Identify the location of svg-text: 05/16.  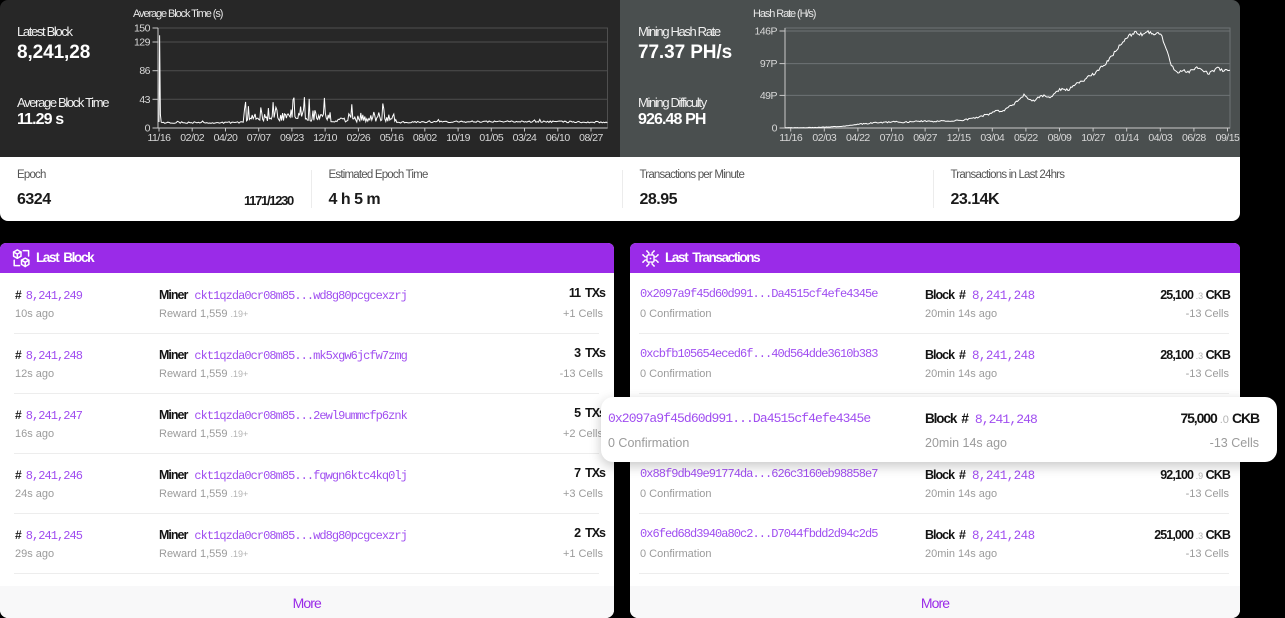
(392, 138).